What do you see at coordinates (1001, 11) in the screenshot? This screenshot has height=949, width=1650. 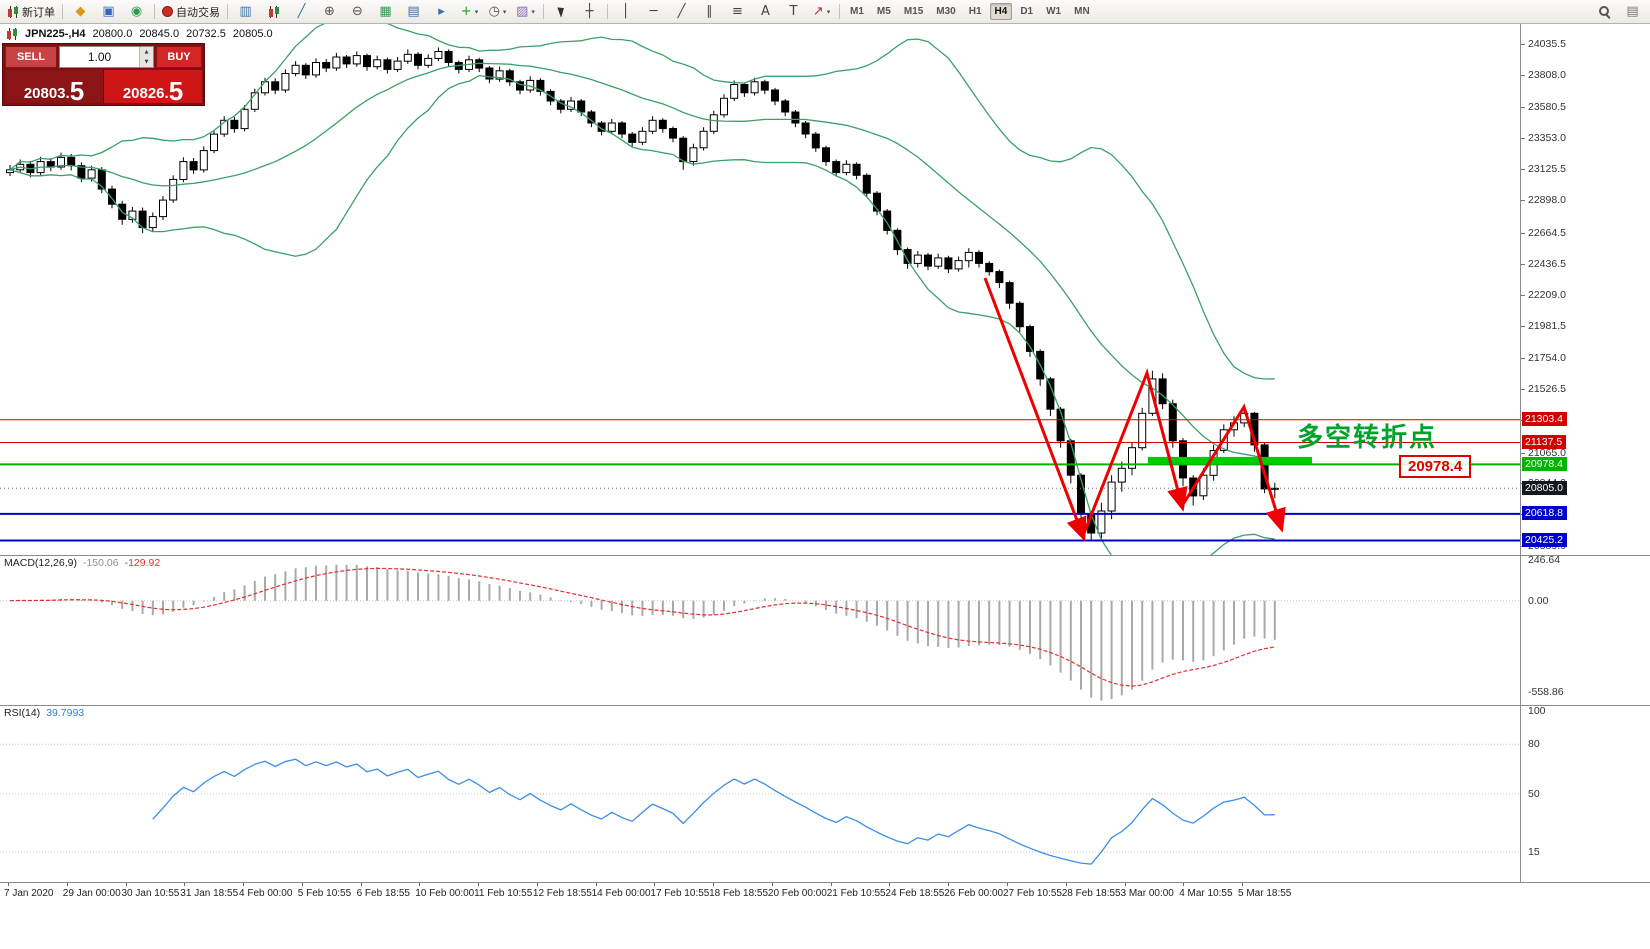 I see `timeframe-h4: H4` at bounding box center [1001, 11].